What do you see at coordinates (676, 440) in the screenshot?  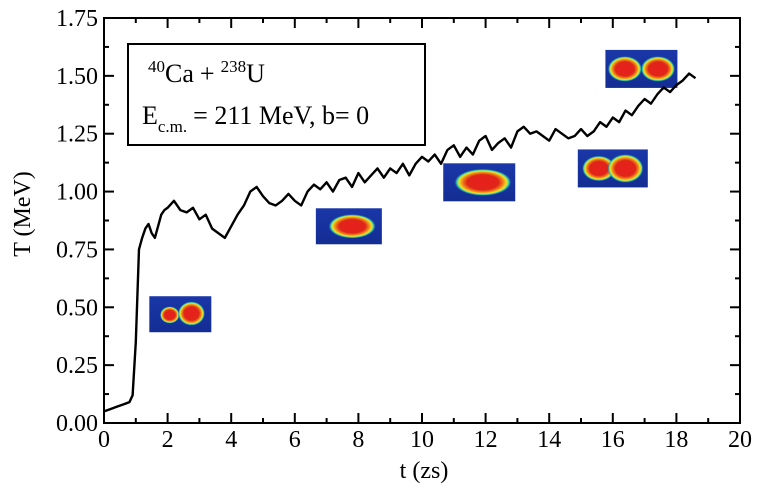 I see `x-tick-label: 18` at bounding box center [676, 440].